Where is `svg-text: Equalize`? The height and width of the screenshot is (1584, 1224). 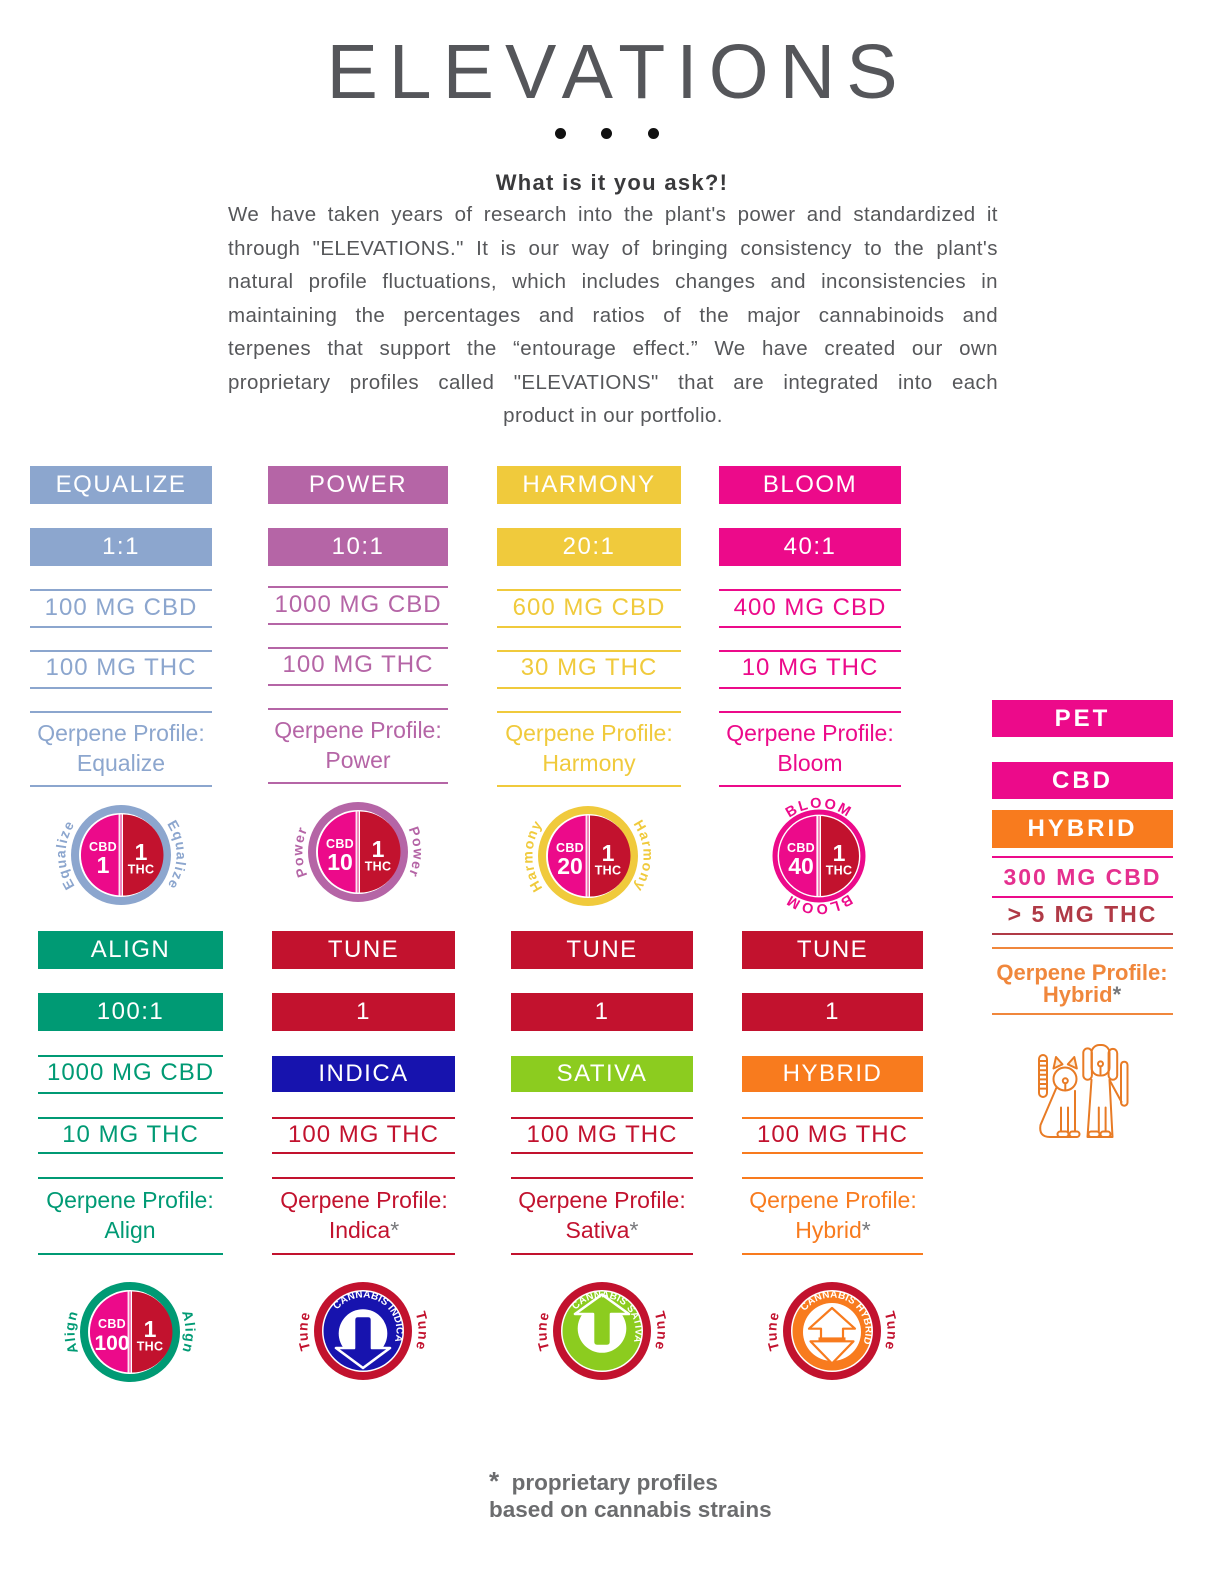
svg-text: Equalize is located at coordinates (176, 855).